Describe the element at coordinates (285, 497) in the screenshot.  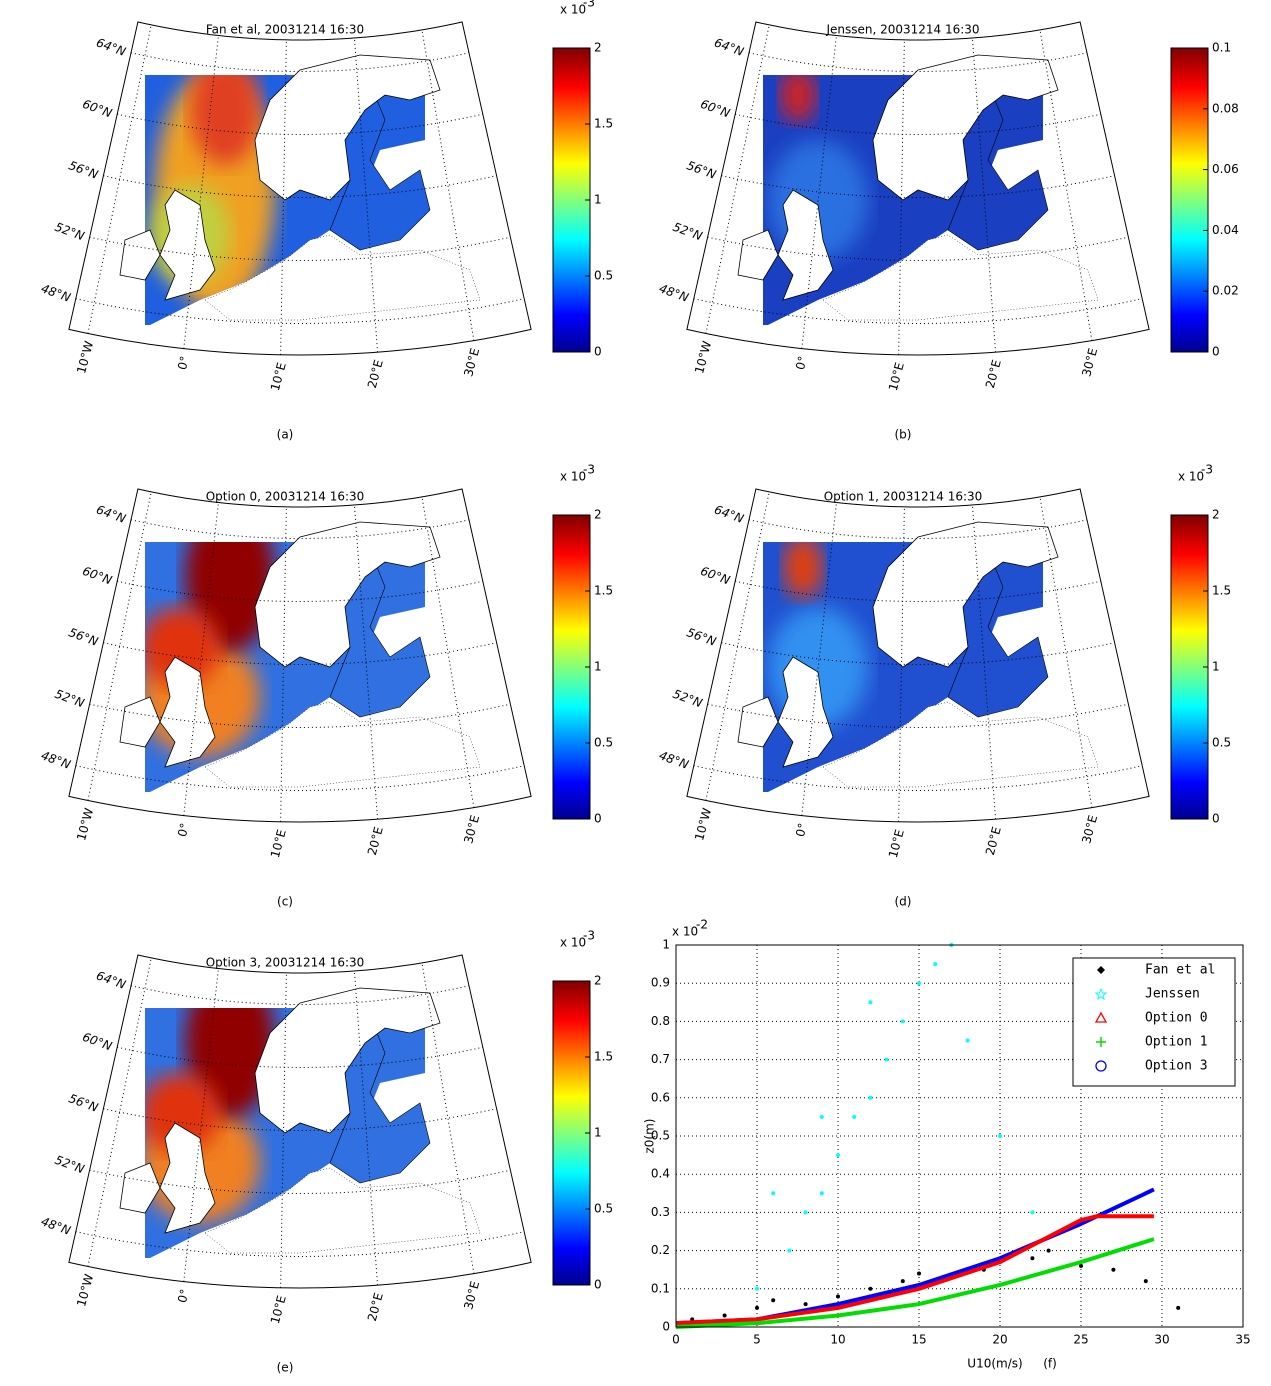
I see `map-title: Option 0, 20031214 16:30` at that location.